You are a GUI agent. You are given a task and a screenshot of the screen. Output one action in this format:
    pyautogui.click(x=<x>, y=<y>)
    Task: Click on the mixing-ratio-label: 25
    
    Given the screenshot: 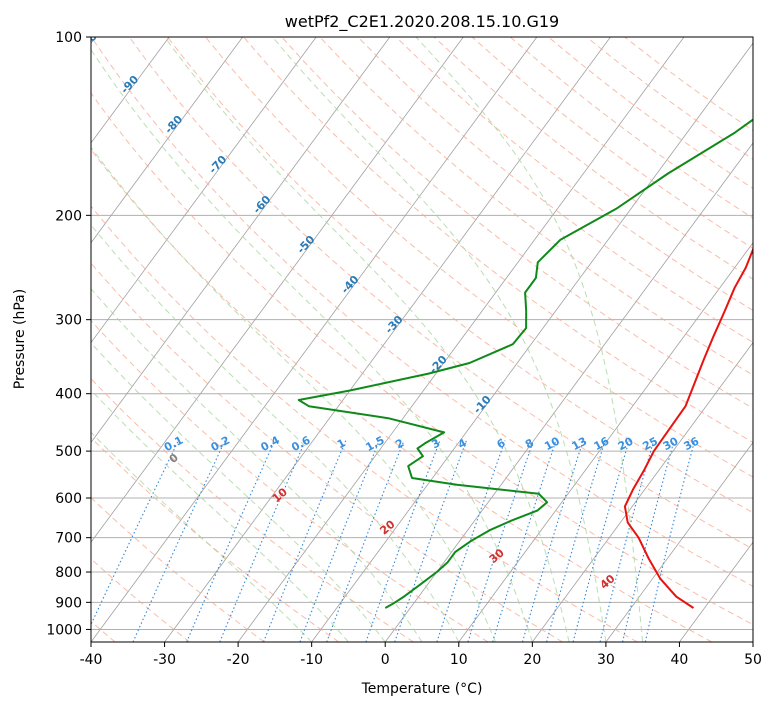 What is the action you would take?
    pyautogui.click(x=650, y=444)
    